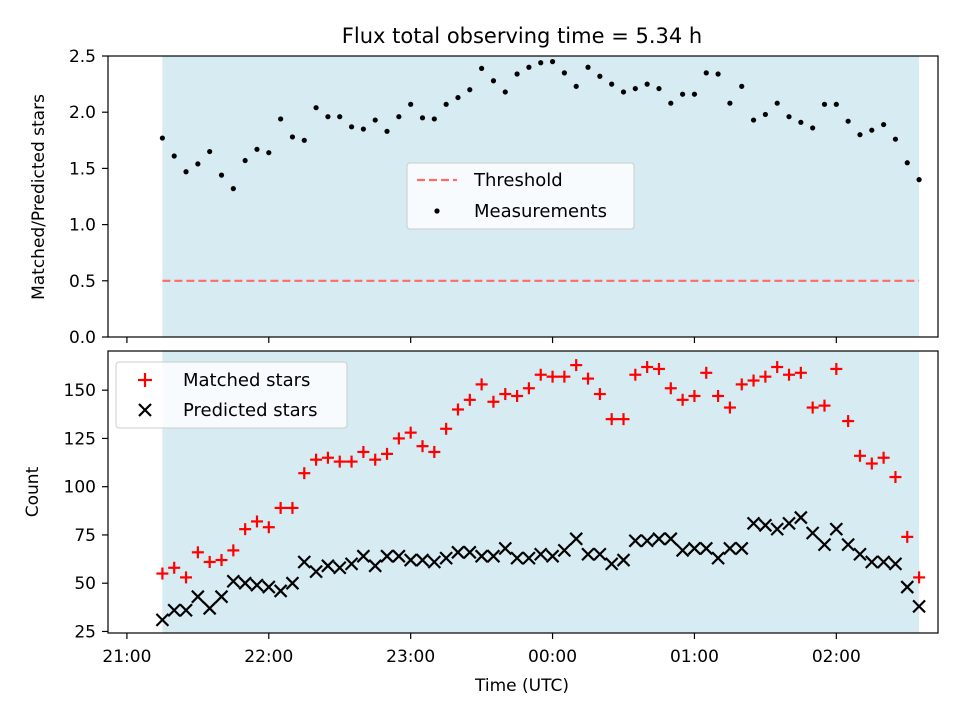 This screenshot has height=720, width=960. I want to click on x-axis-label: Time (UTC), so click(521, 686).